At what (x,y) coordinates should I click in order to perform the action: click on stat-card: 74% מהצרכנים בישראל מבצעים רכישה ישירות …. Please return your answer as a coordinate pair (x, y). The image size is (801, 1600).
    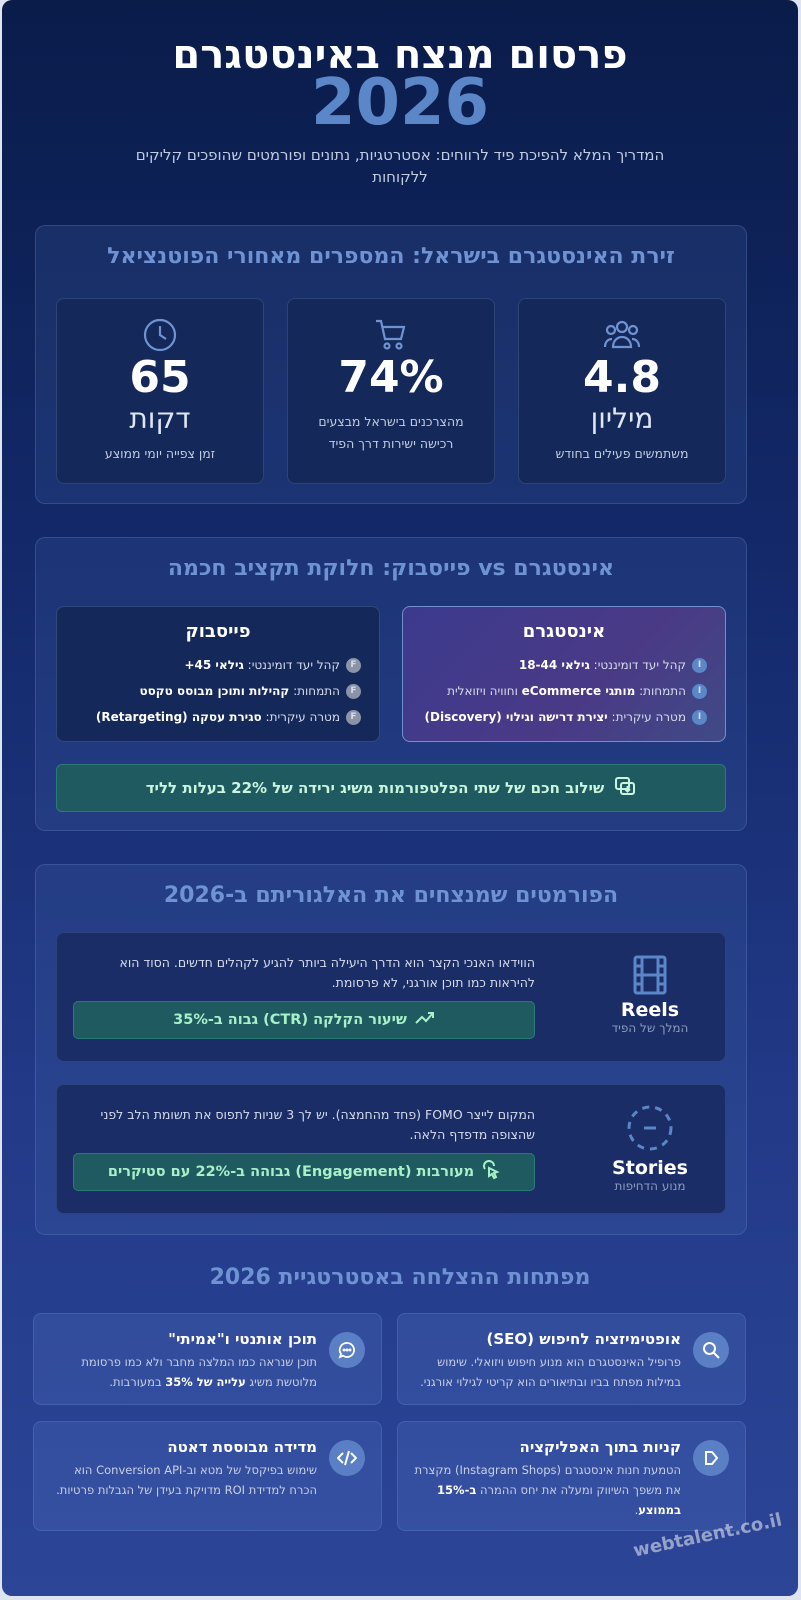
    Looking at the image, I should click on (391, 391).